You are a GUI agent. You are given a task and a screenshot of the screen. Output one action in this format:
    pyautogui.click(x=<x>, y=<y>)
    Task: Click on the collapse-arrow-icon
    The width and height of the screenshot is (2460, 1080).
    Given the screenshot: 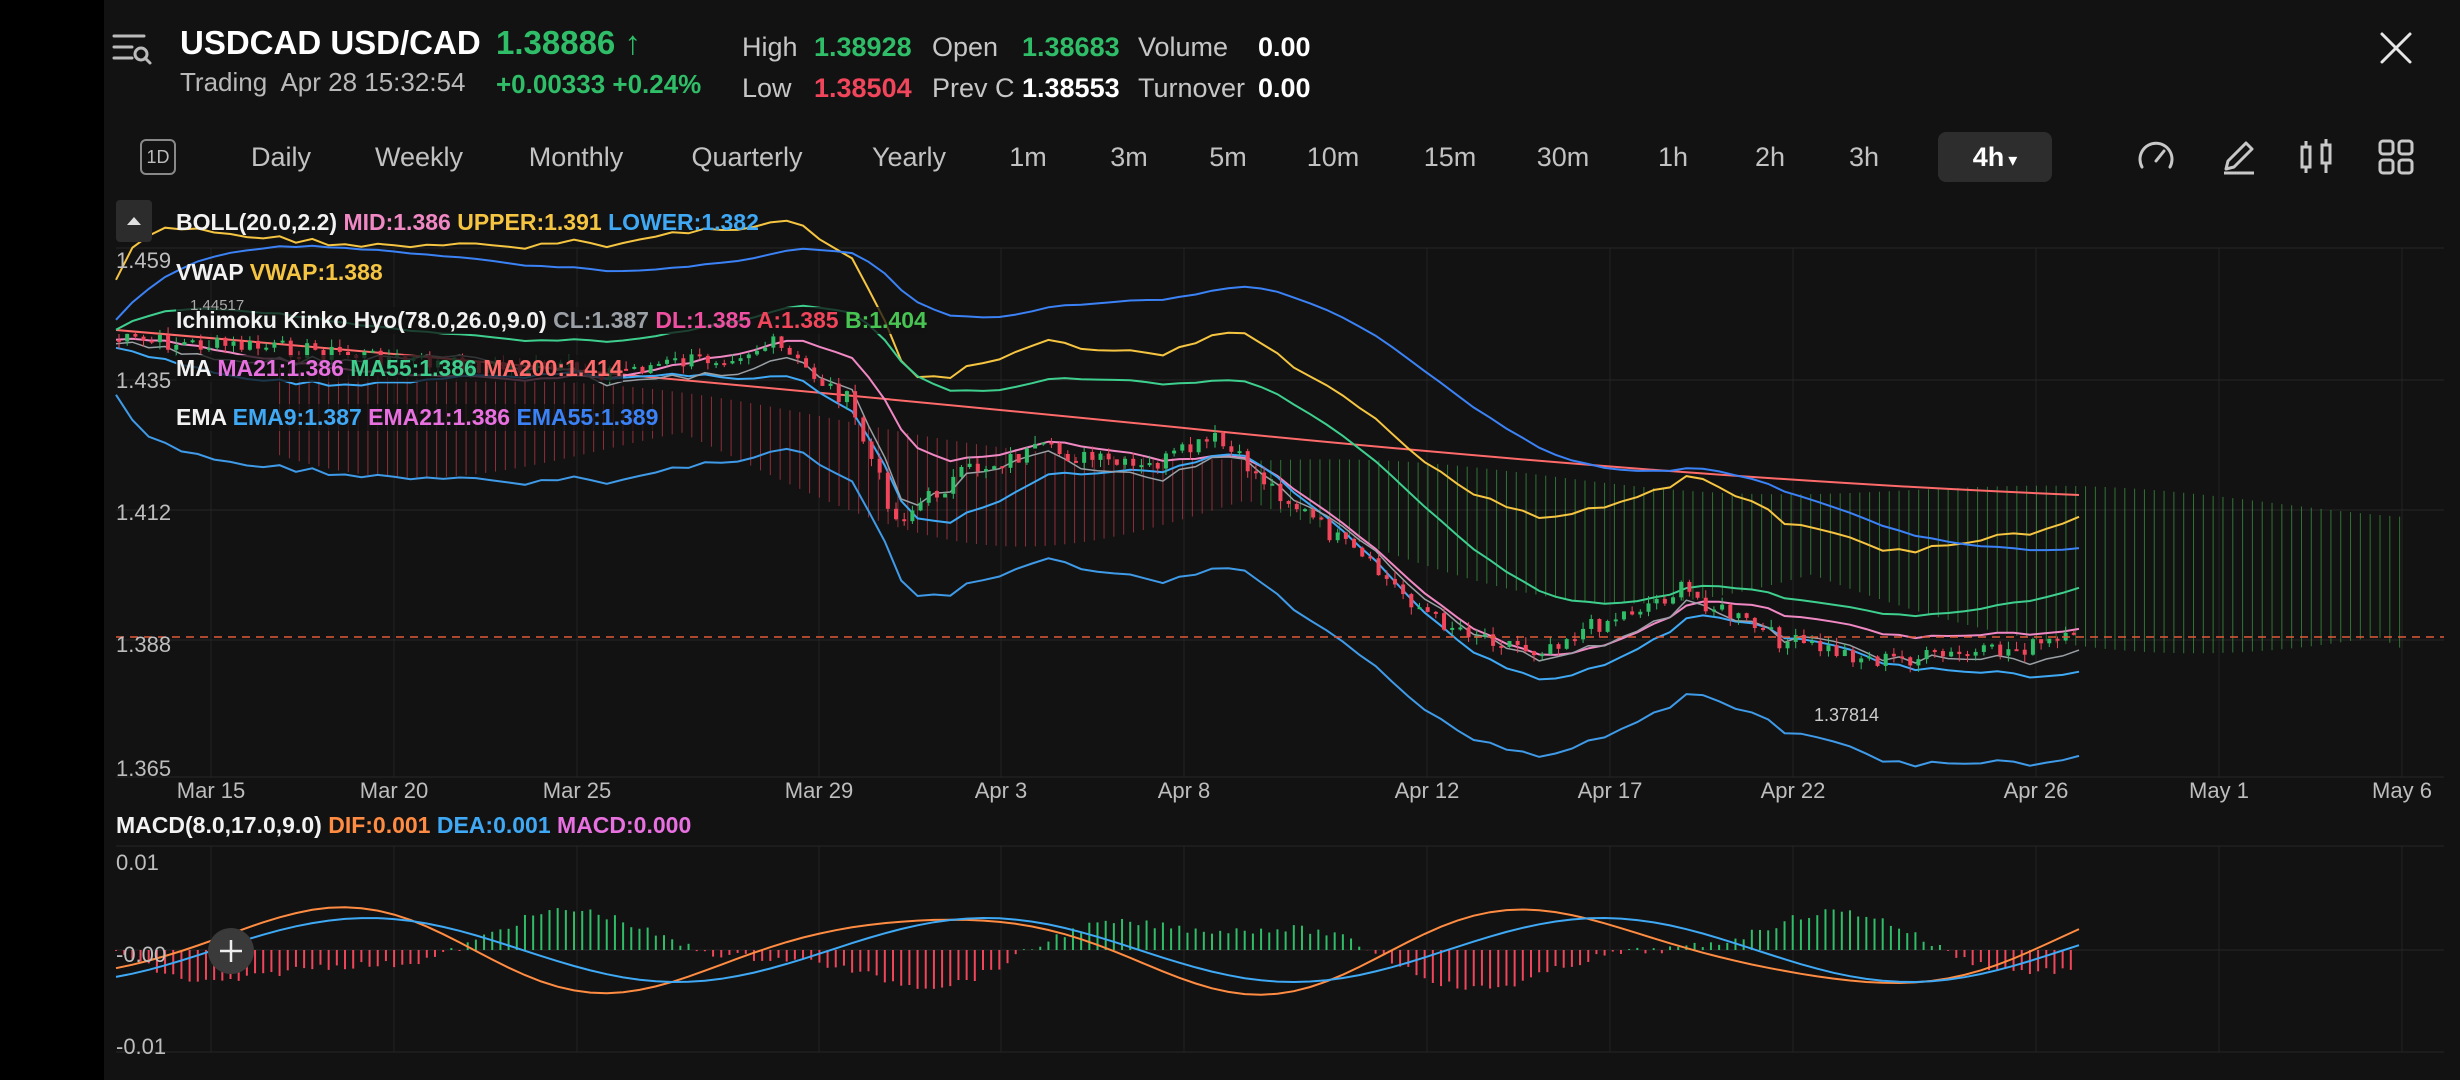 What is the action you would take?
    pyautogui.click(x=134, y=221)
    